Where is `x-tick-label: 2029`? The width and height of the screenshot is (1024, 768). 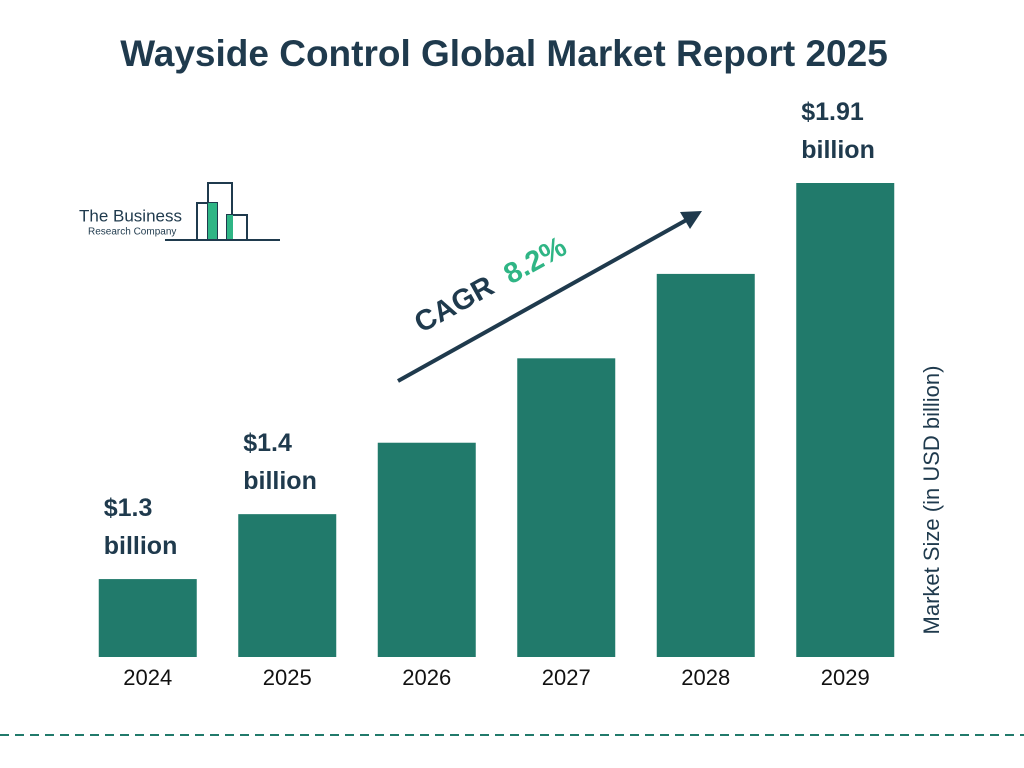 x-tick-label: 2029 is located at coordinates (845, 677).